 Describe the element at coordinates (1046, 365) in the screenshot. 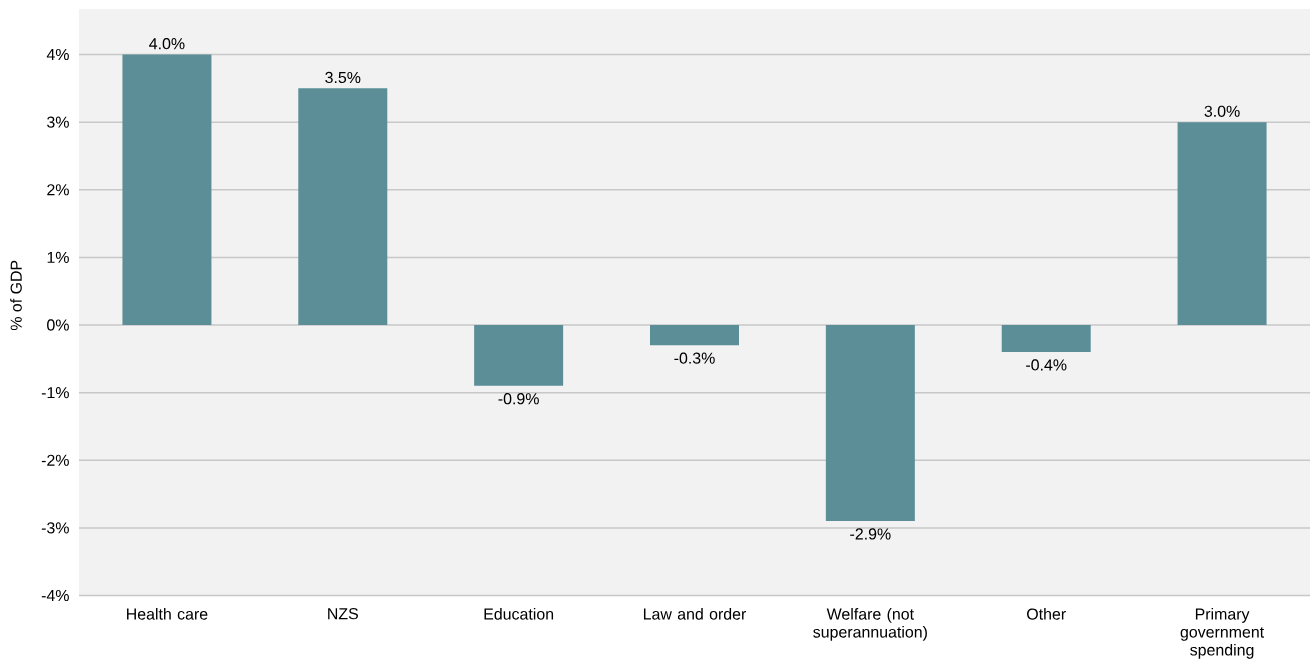

I see `data-label: -0.4%` at that location.